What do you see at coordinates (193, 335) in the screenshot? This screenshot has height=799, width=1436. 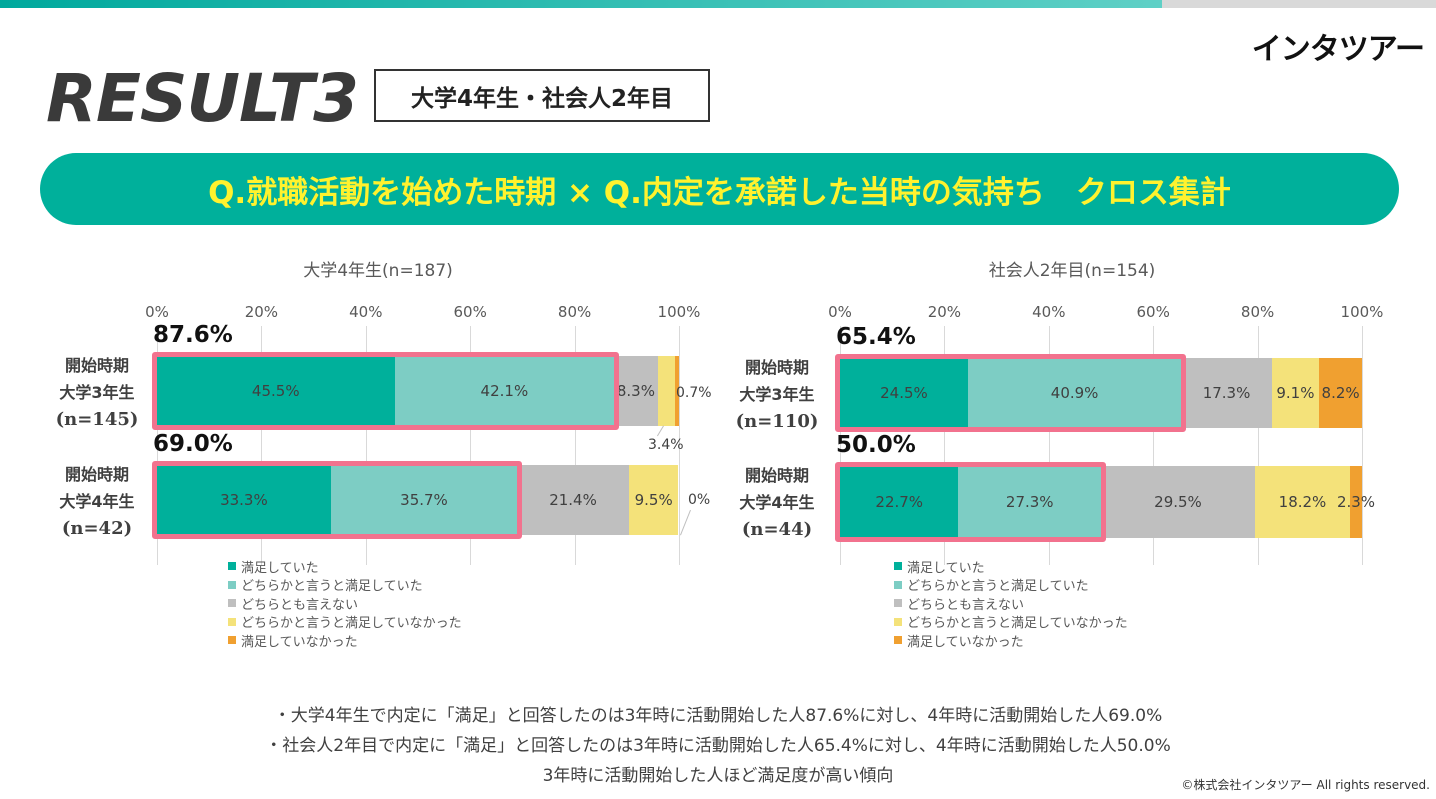 I see `satisfied-total: 87.6%` at bounding box center [193, 335].